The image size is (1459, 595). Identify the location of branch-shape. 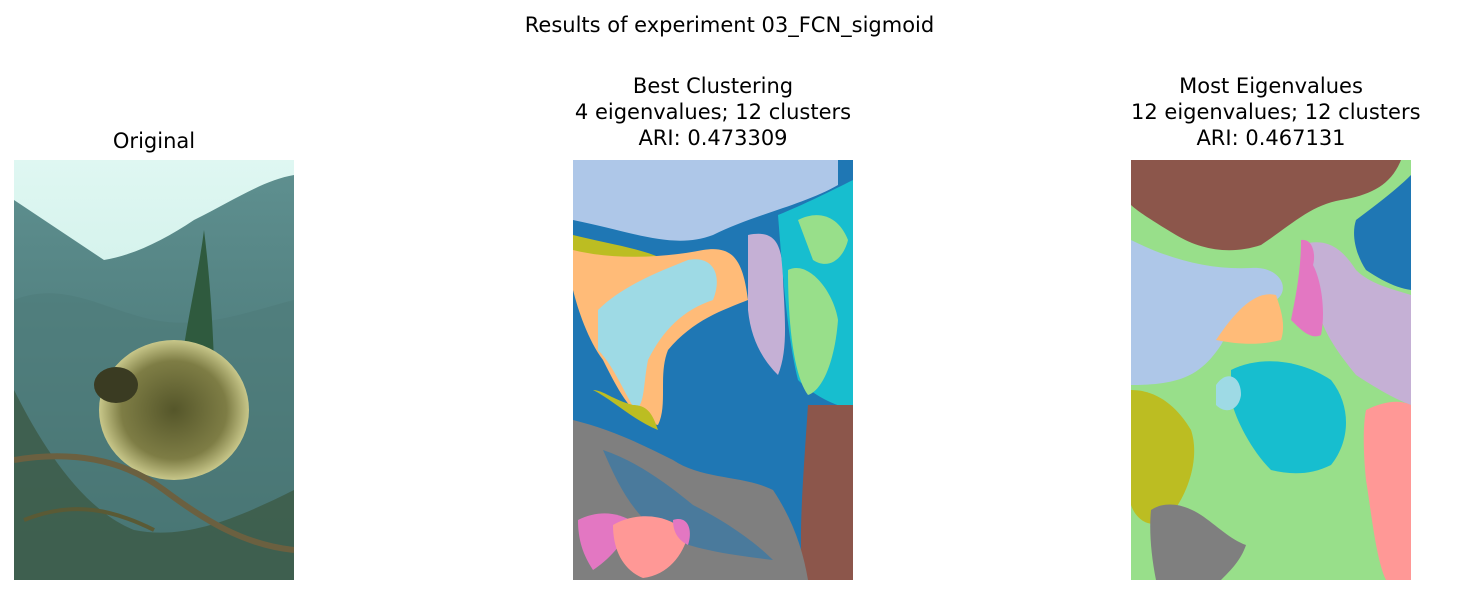
(154, 503).